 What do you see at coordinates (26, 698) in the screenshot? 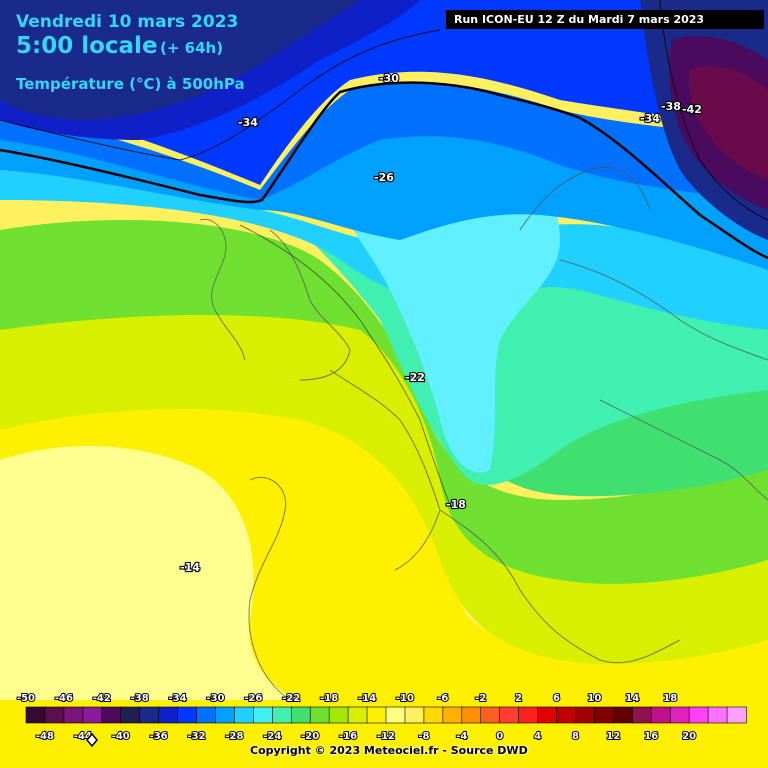
I see `legend-top-label: -50` at bounding box center [26, 698].